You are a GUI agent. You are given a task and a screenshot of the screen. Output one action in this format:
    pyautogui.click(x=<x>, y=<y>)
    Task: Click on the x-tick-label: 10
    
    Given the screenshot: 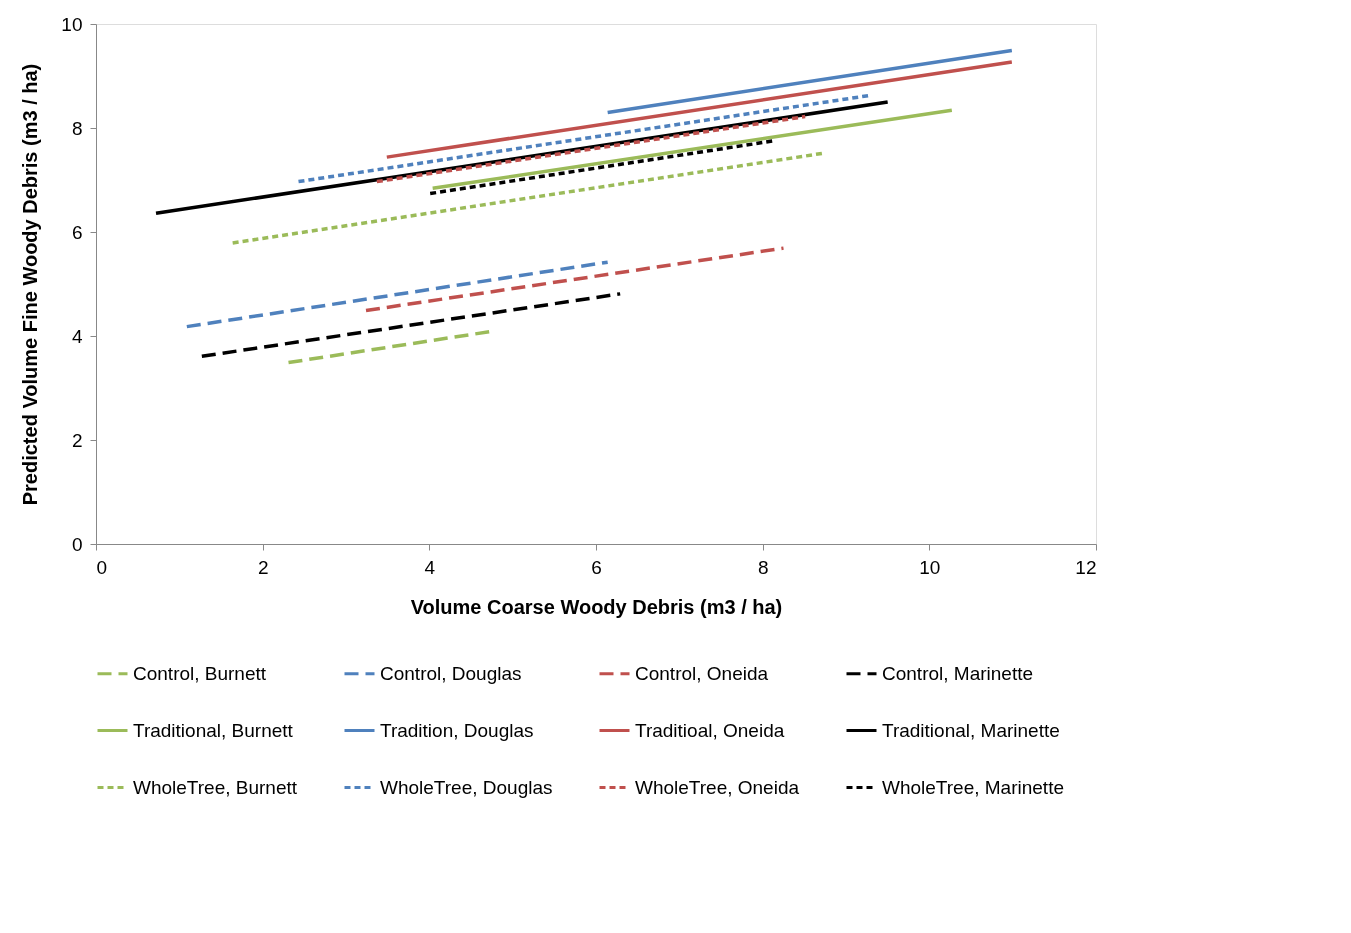 What is the action you would take?
    pyautogui.click(x=930, y=567)
    